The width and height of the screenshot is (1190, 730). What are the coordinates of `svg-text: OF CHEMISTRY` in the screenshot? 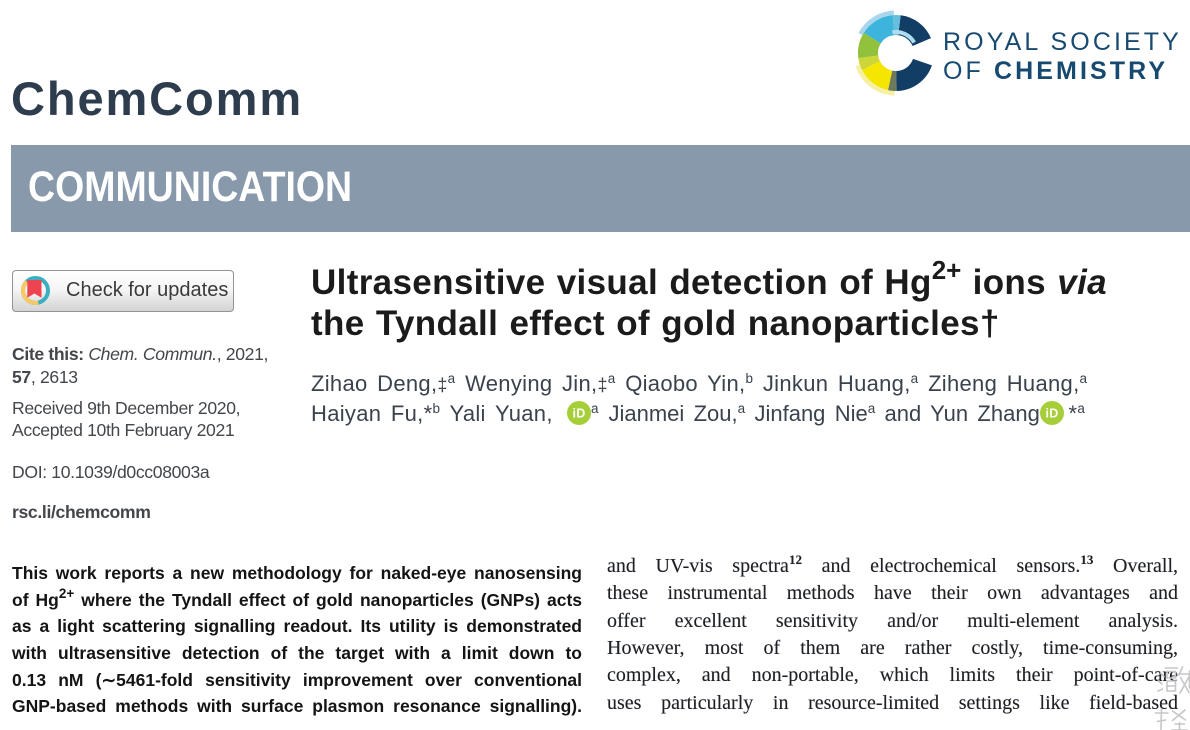 It's located at (1055, 71).